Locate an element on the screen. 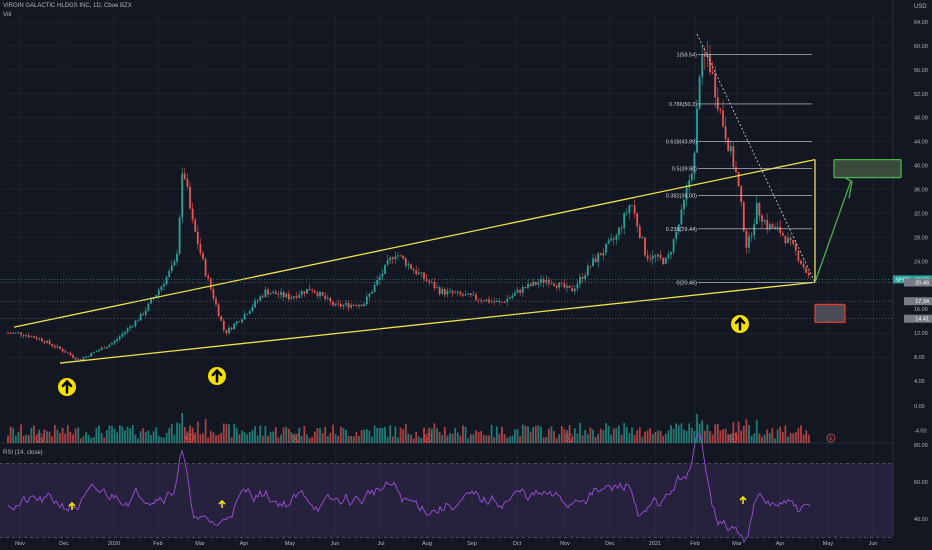 The width and height of the screenshot is (932, 550). earnings-marker-label-3: E is located at coordinates (428, 439).